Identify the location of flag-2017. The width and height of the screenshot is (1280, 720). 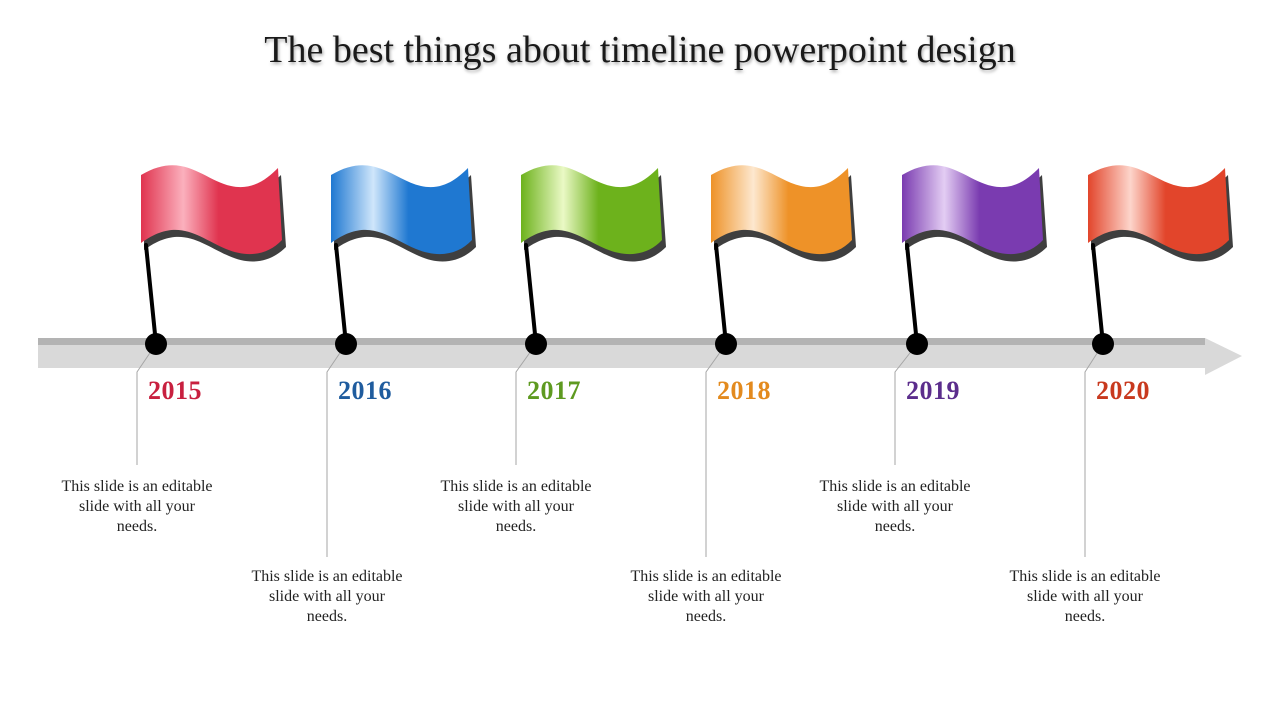
(593, 260).